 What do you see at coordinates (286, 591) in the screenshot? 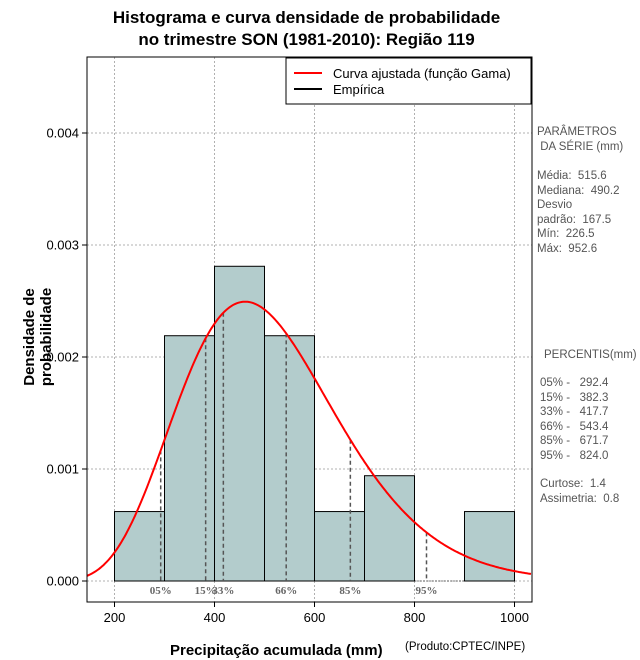
I see `percentile-label: 66%` at bounding box center [286, 591].